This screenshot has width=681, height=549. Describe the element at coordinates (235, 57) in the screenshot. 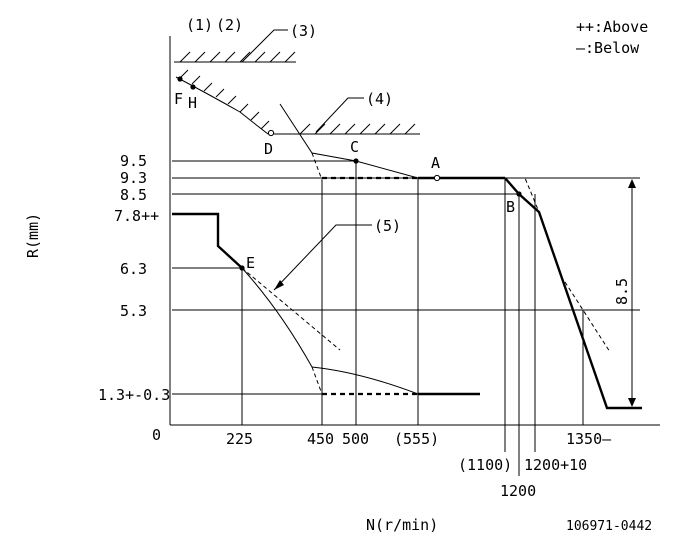

I see `stopper-3-hatch` at that location.